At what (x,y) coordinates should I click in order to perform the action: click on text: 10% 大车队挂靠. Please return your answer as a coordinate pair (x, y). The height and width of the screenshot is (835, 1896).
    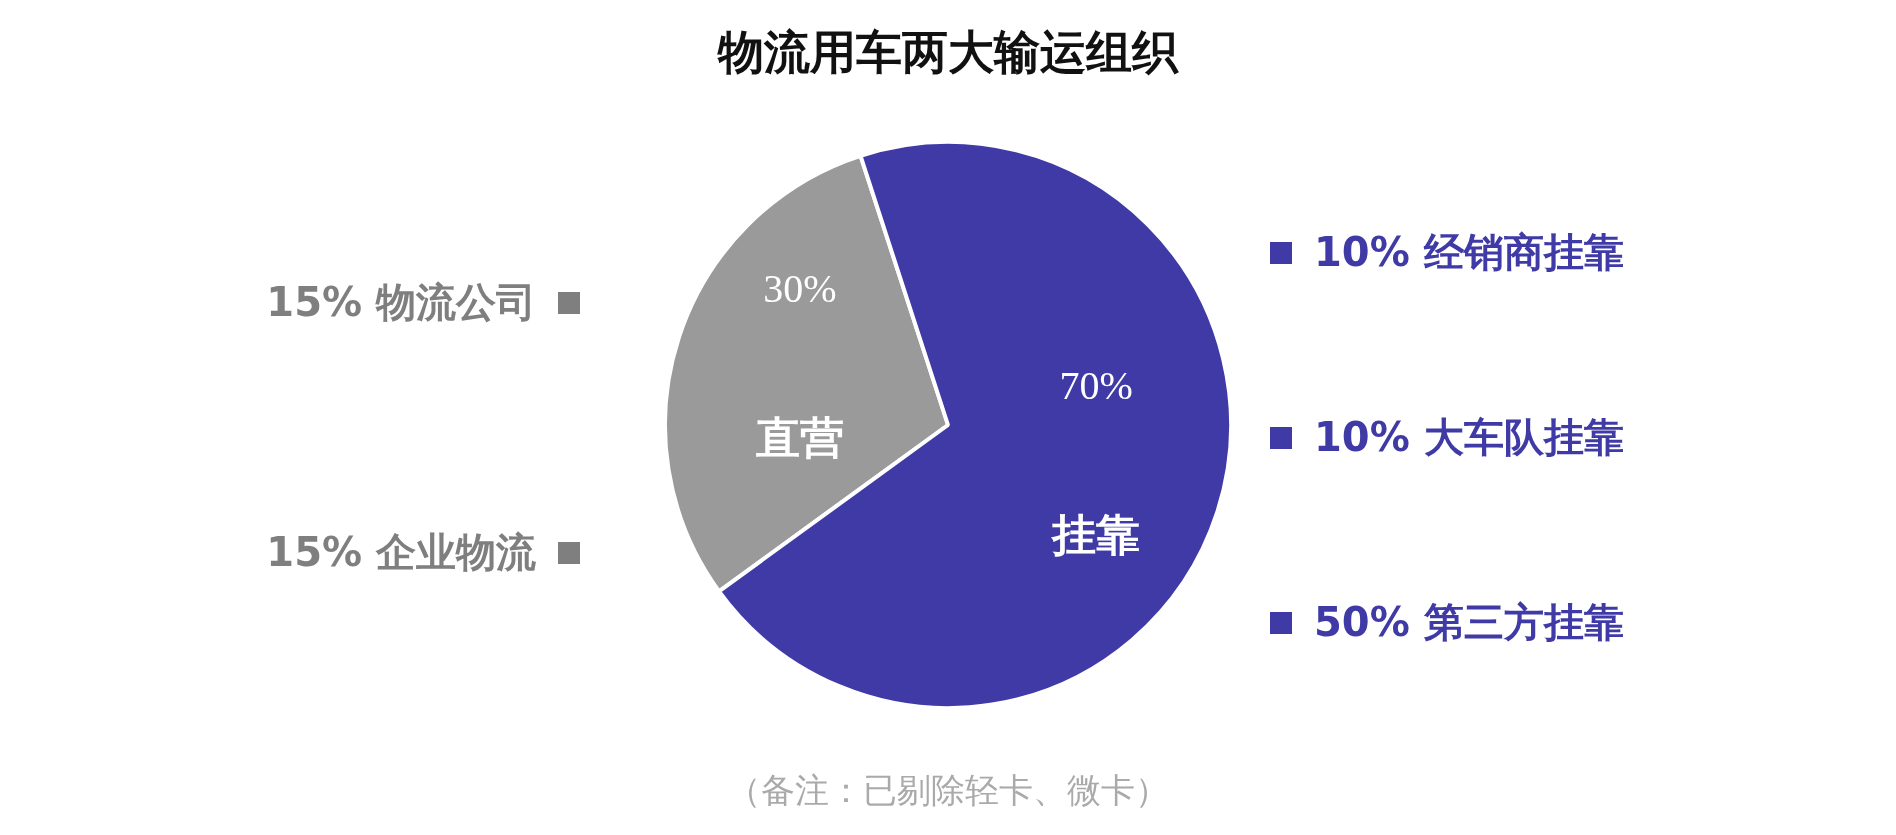
    Looking at the image, I should click on (1469, 437).